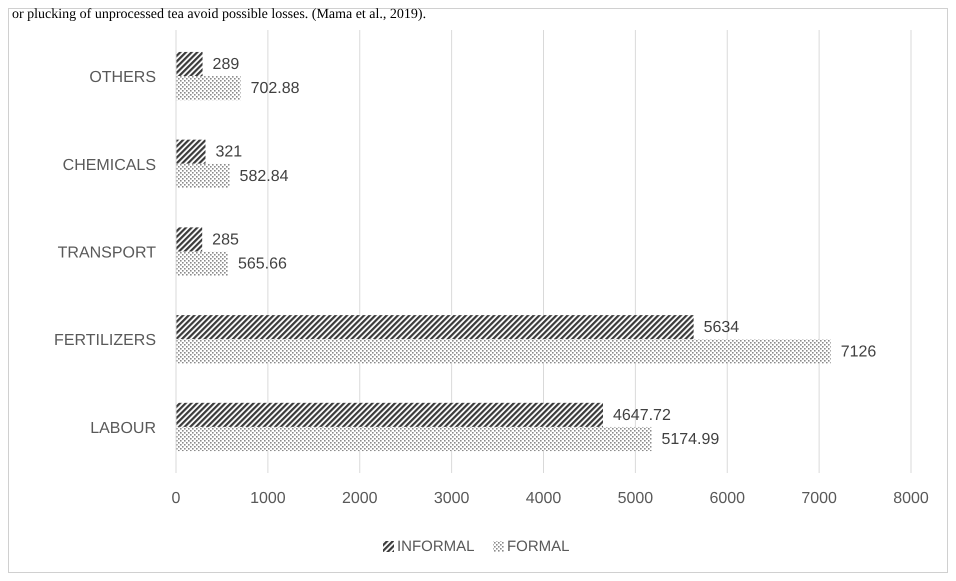 The width and height of the screenshot is (956, 581). Describe the element at coordinates (109, 165) in the screenshot. I see `y-tick-label: CHEMICALS` at that location.